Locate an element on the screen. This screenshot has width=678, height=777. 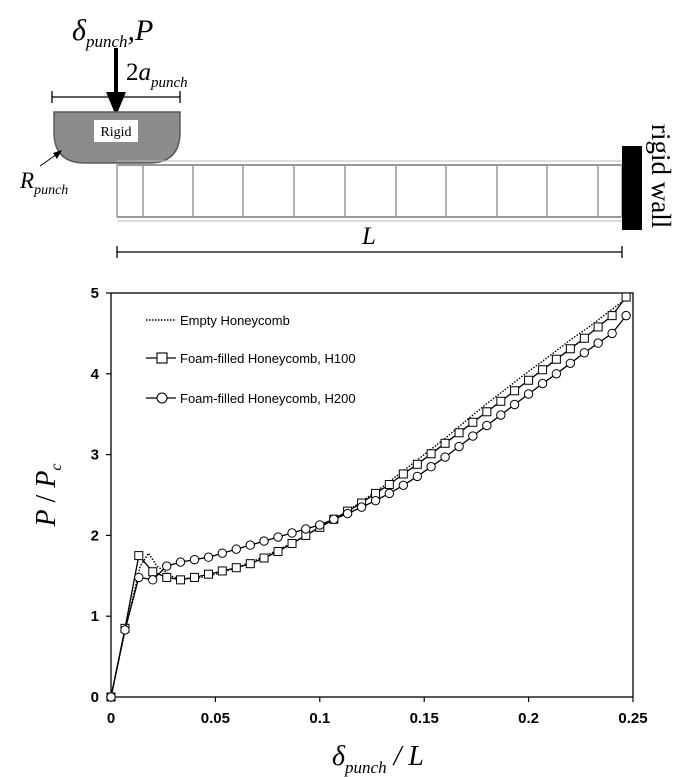
y-tick-label: 5 is located at coordinates (95, 293).